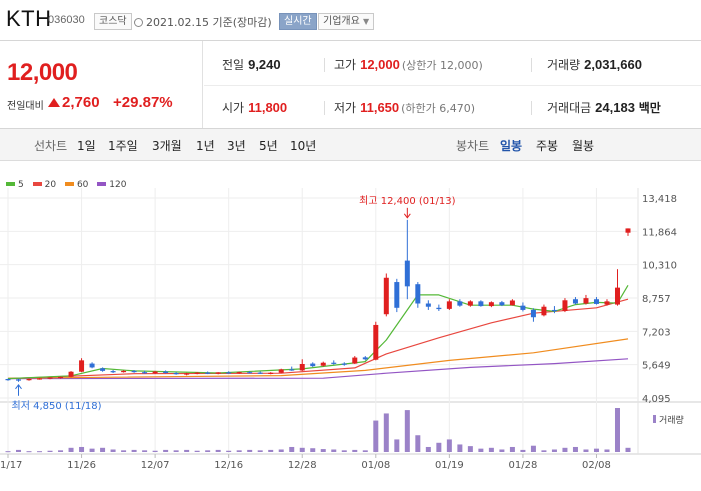  Describe the element at coordinates (167, 146) in the screenshot. I see `tab-3month: 3개월` at that location.